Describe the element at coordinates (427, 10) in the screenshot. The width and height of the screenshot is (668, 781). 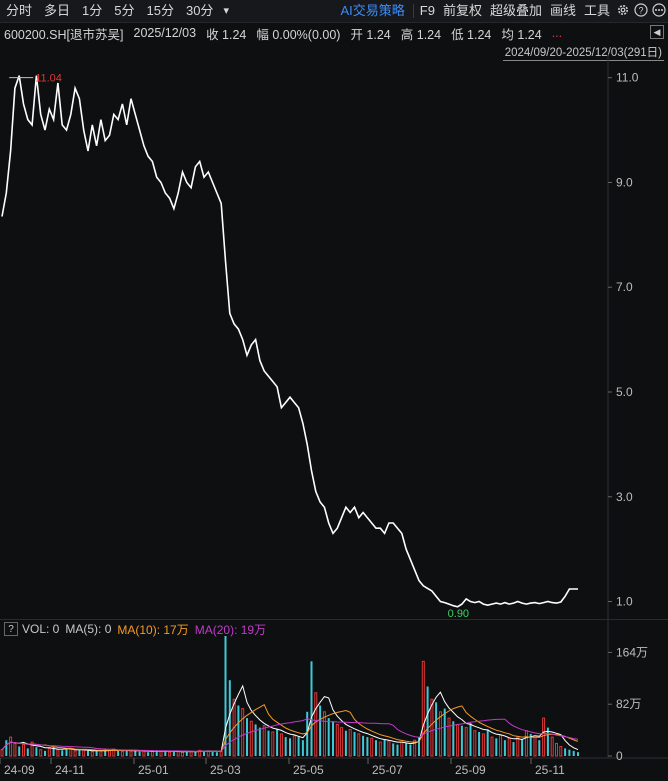
I see `f9-button: F9` at that location.